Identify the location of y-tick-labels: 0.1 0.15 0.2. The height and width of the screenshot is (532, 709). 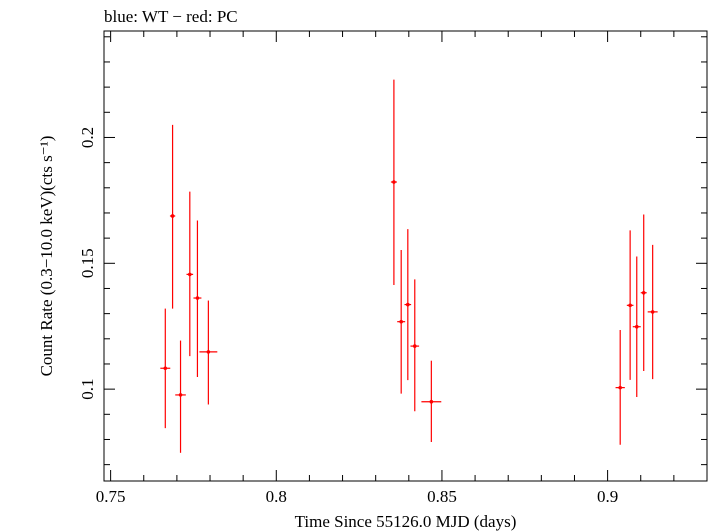
(87, 263).